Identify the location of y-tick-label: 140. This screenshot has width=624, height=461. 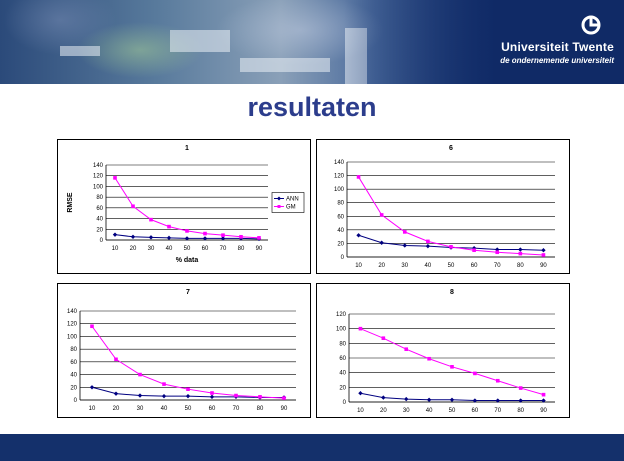
(339, 163).